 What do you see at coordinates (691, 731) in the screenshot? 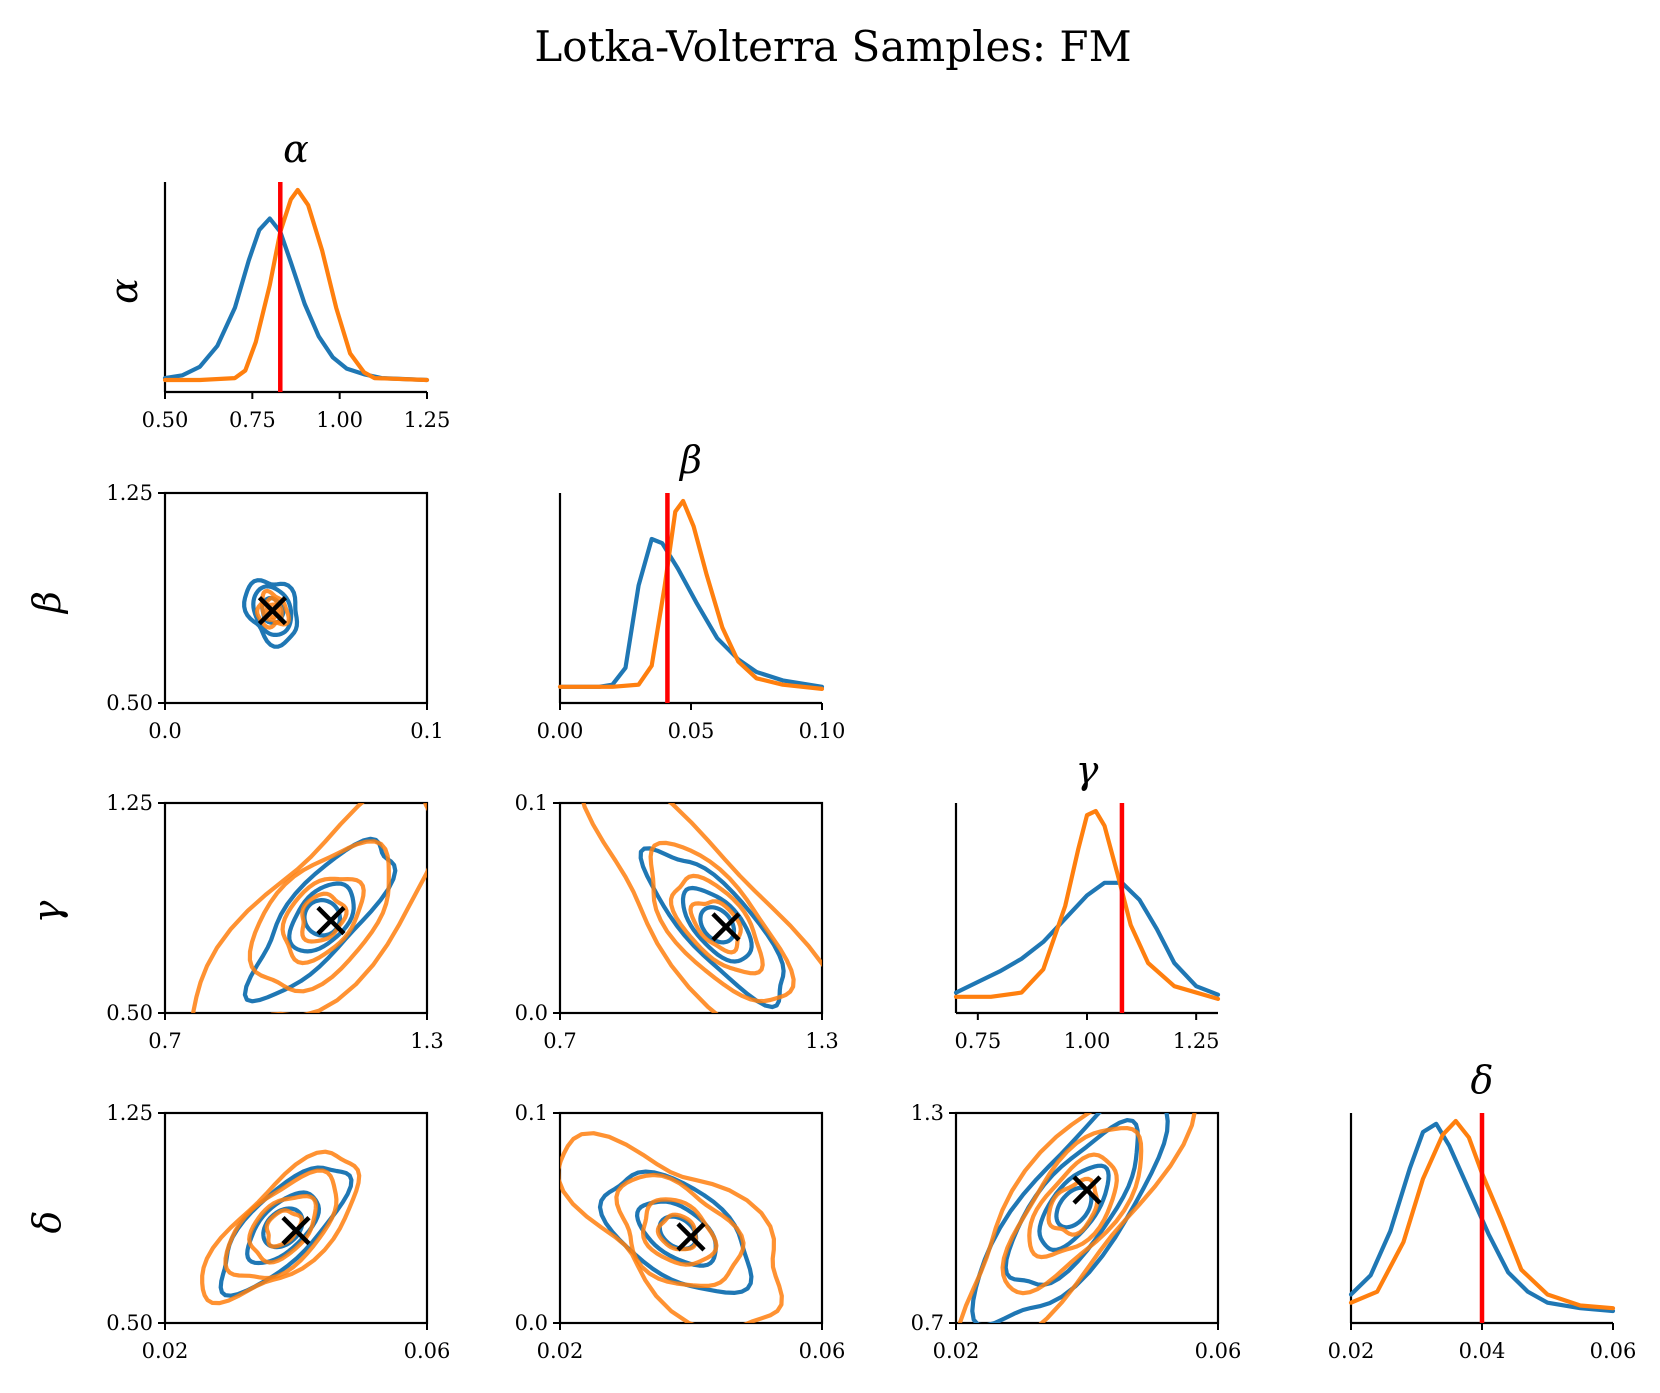
I see `x-tick-label: 0.05` at bounding box center [691, 731].